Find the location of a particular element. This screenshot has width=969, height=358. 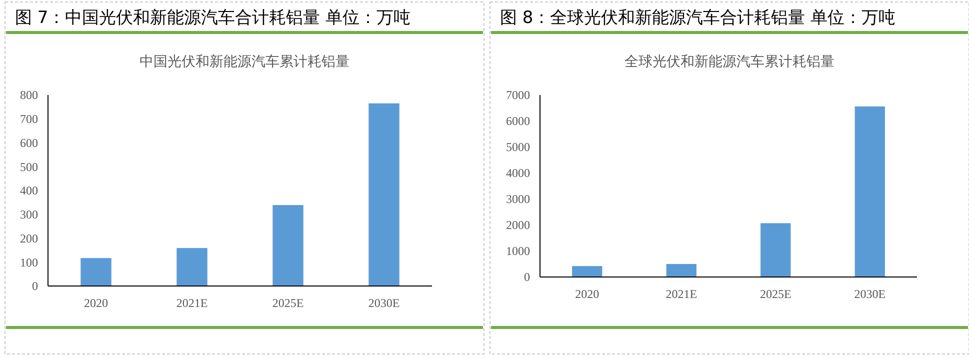

chart-title: 图 7：中国光伏和新能源汽车合计耗铝量 单位：万吨 is located at coordinates (213, 18).